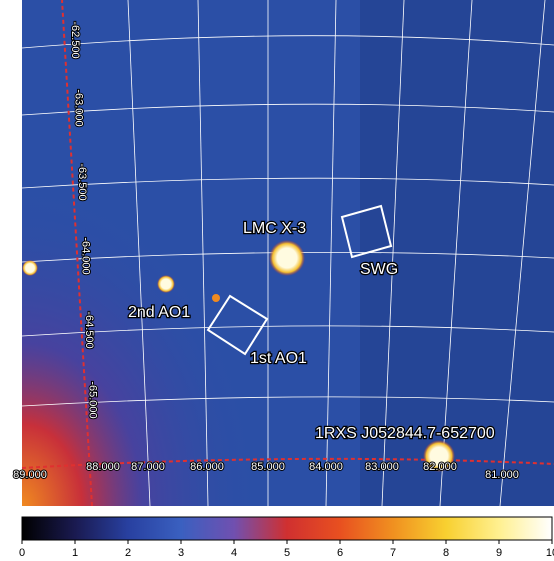  What do you see at coordinates (274, 228) in the screenshot?
I see `annotation: LMC X-3` at bounding box center [274, 228].